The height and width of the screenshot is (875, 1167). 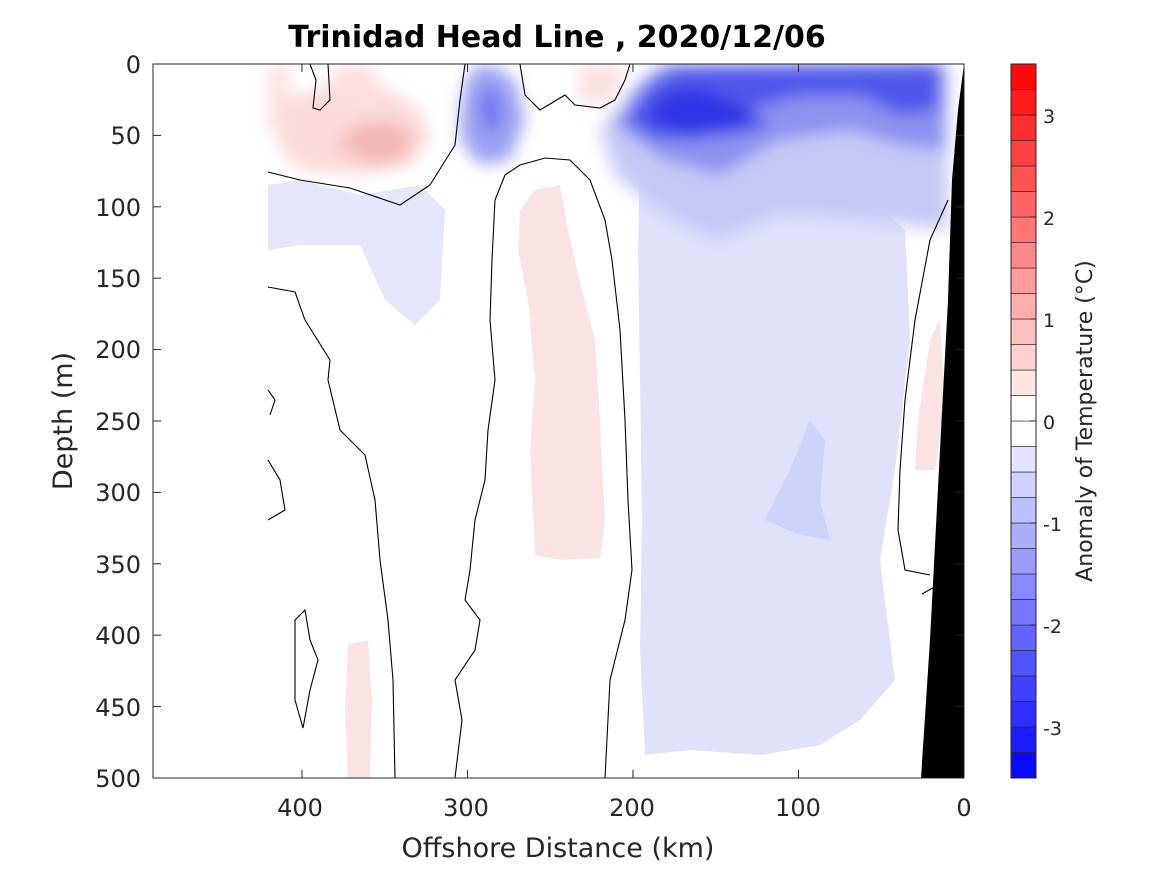 I want to click on y-tick-label: 400, so click(x=118, y=636).